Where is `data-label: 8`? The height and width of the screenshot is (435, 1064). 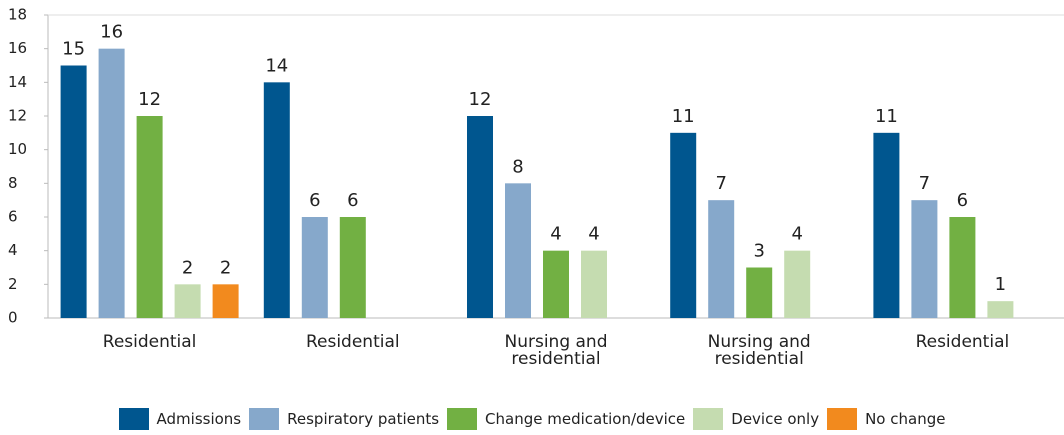 data-label: 8 is located at coordinates (517, 166).